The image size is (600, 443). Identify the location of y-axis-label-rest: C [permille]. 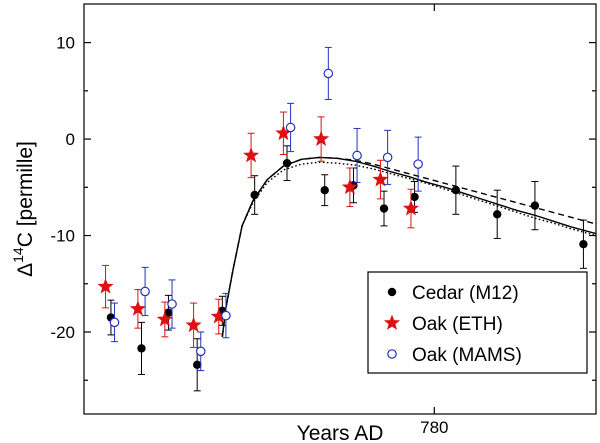
(25, 194).